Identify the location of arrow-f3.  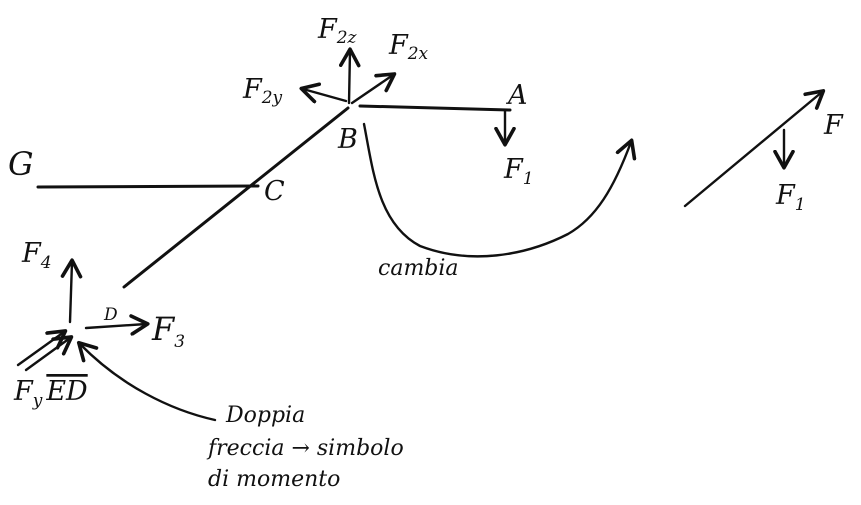
(117, 325).